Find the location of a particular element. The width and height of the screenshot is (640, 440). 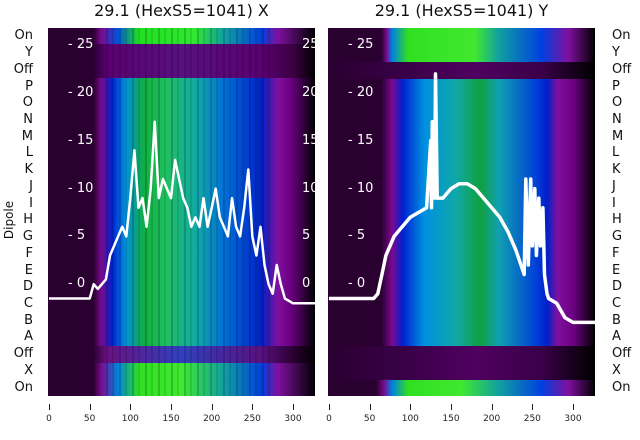

row-label-right: A is located at coordinates (616, 337).